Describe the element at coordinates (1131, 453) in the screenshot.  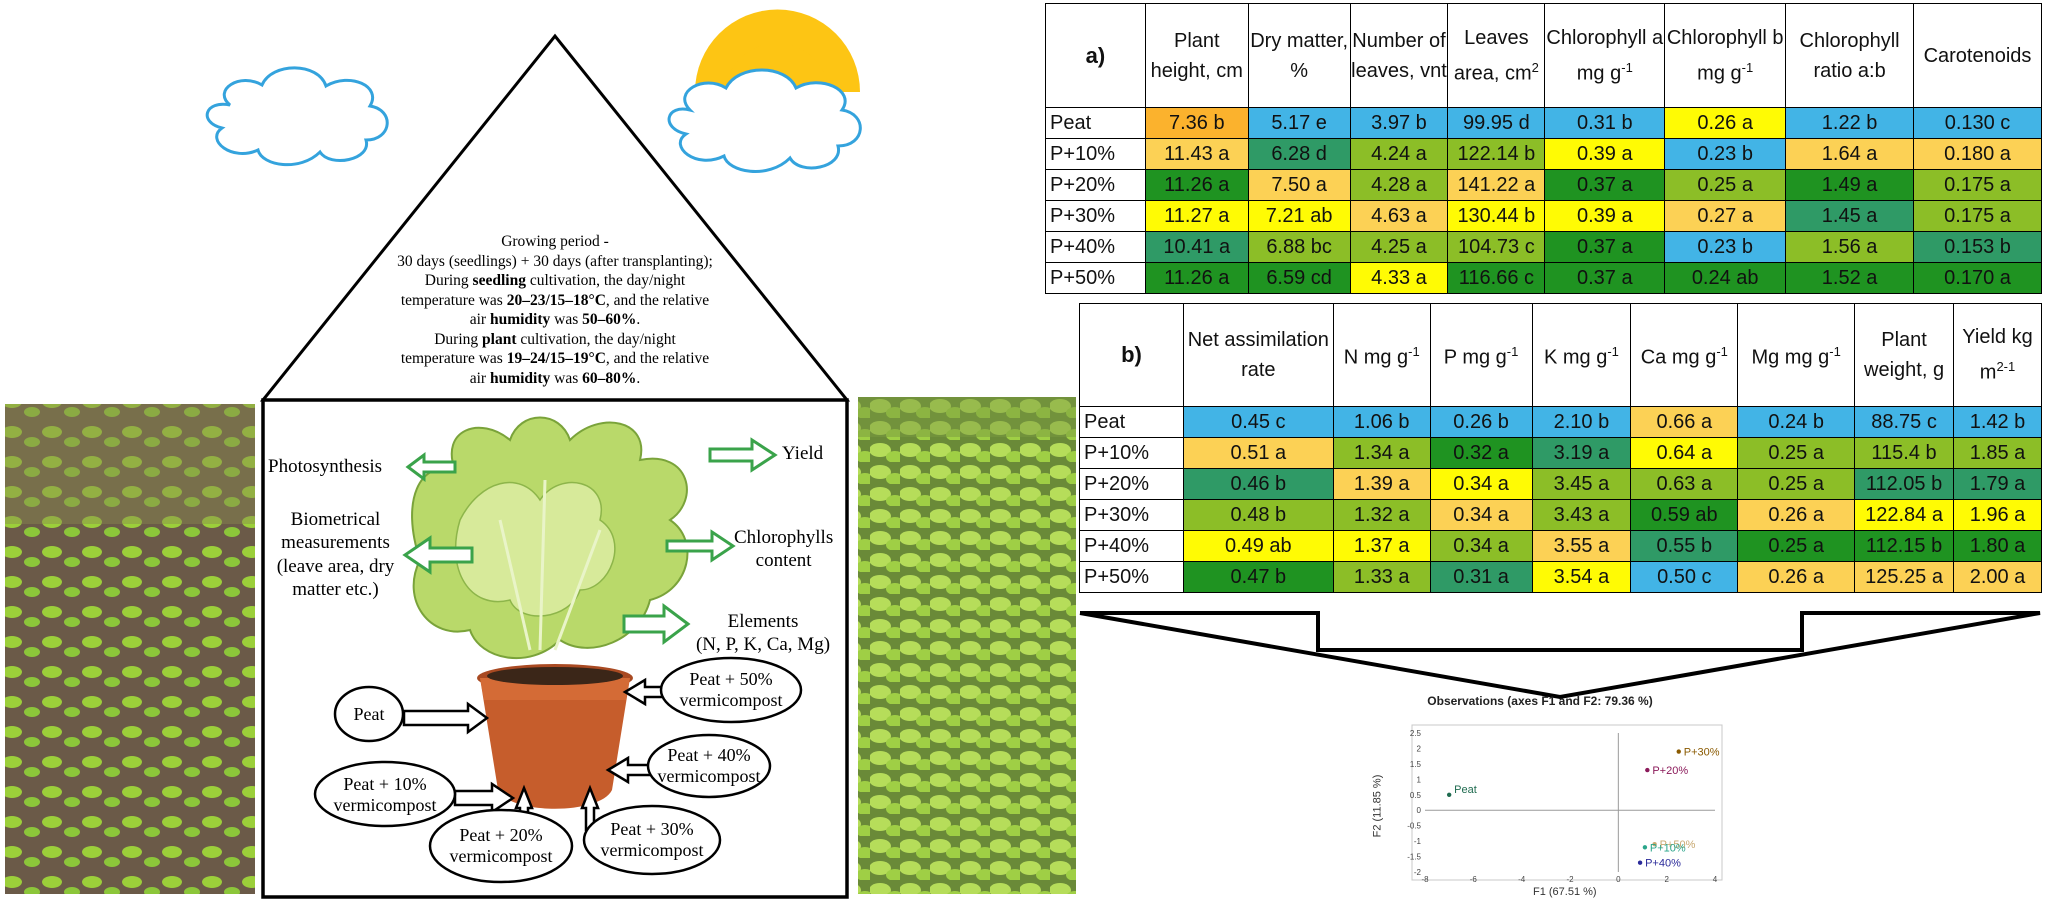
I see `row-label: P+10%` at that location.